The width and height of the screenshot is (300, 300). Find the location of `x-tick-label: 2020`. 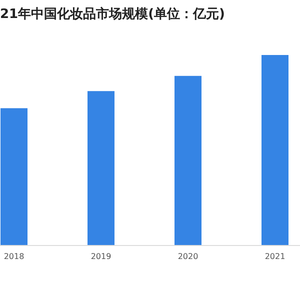

x-tick-label: 2020 is located at coordinates (188, 256).